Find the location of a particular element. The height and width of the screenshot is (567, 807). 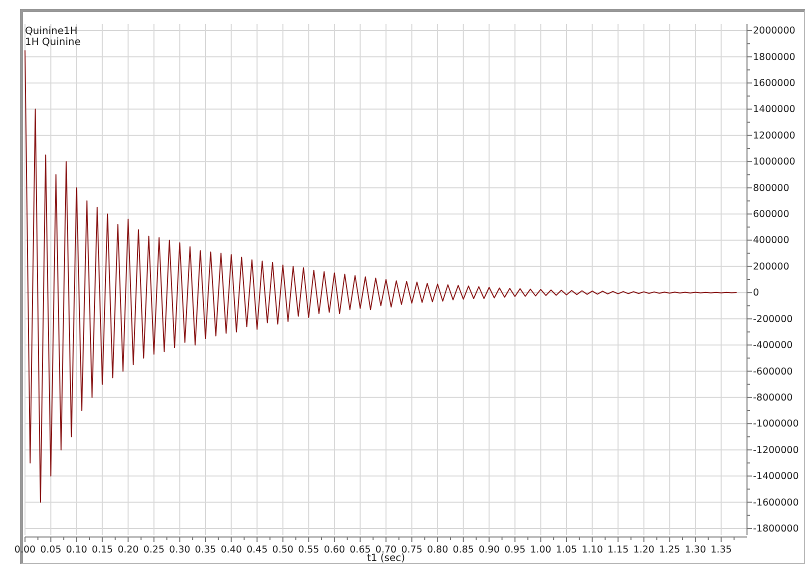

chart-title: Quinine1H is located at coordinates (51, 31).